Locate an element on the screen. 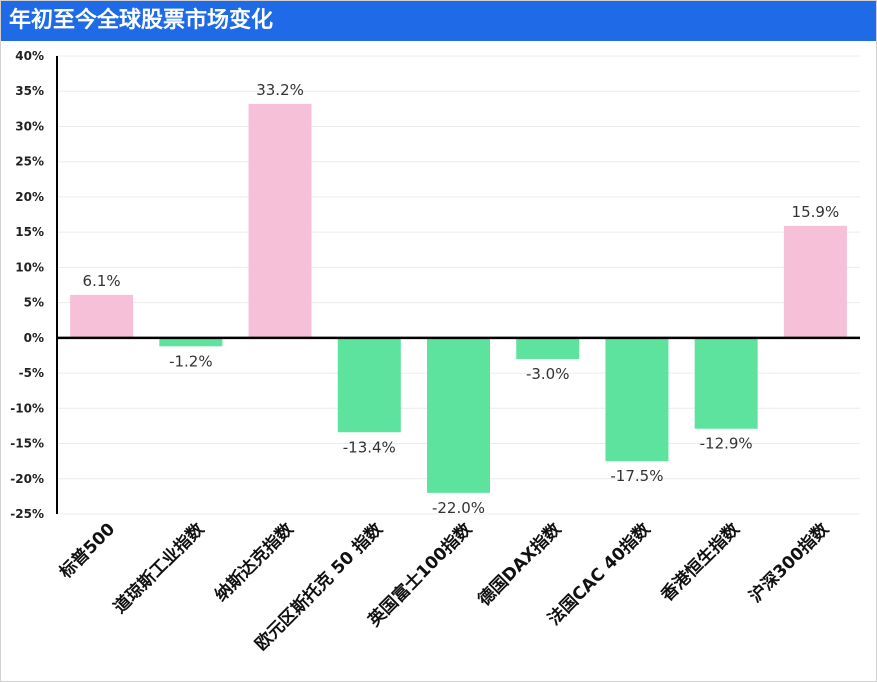  data-label: 33.2% is located at coordinates (280, 90).